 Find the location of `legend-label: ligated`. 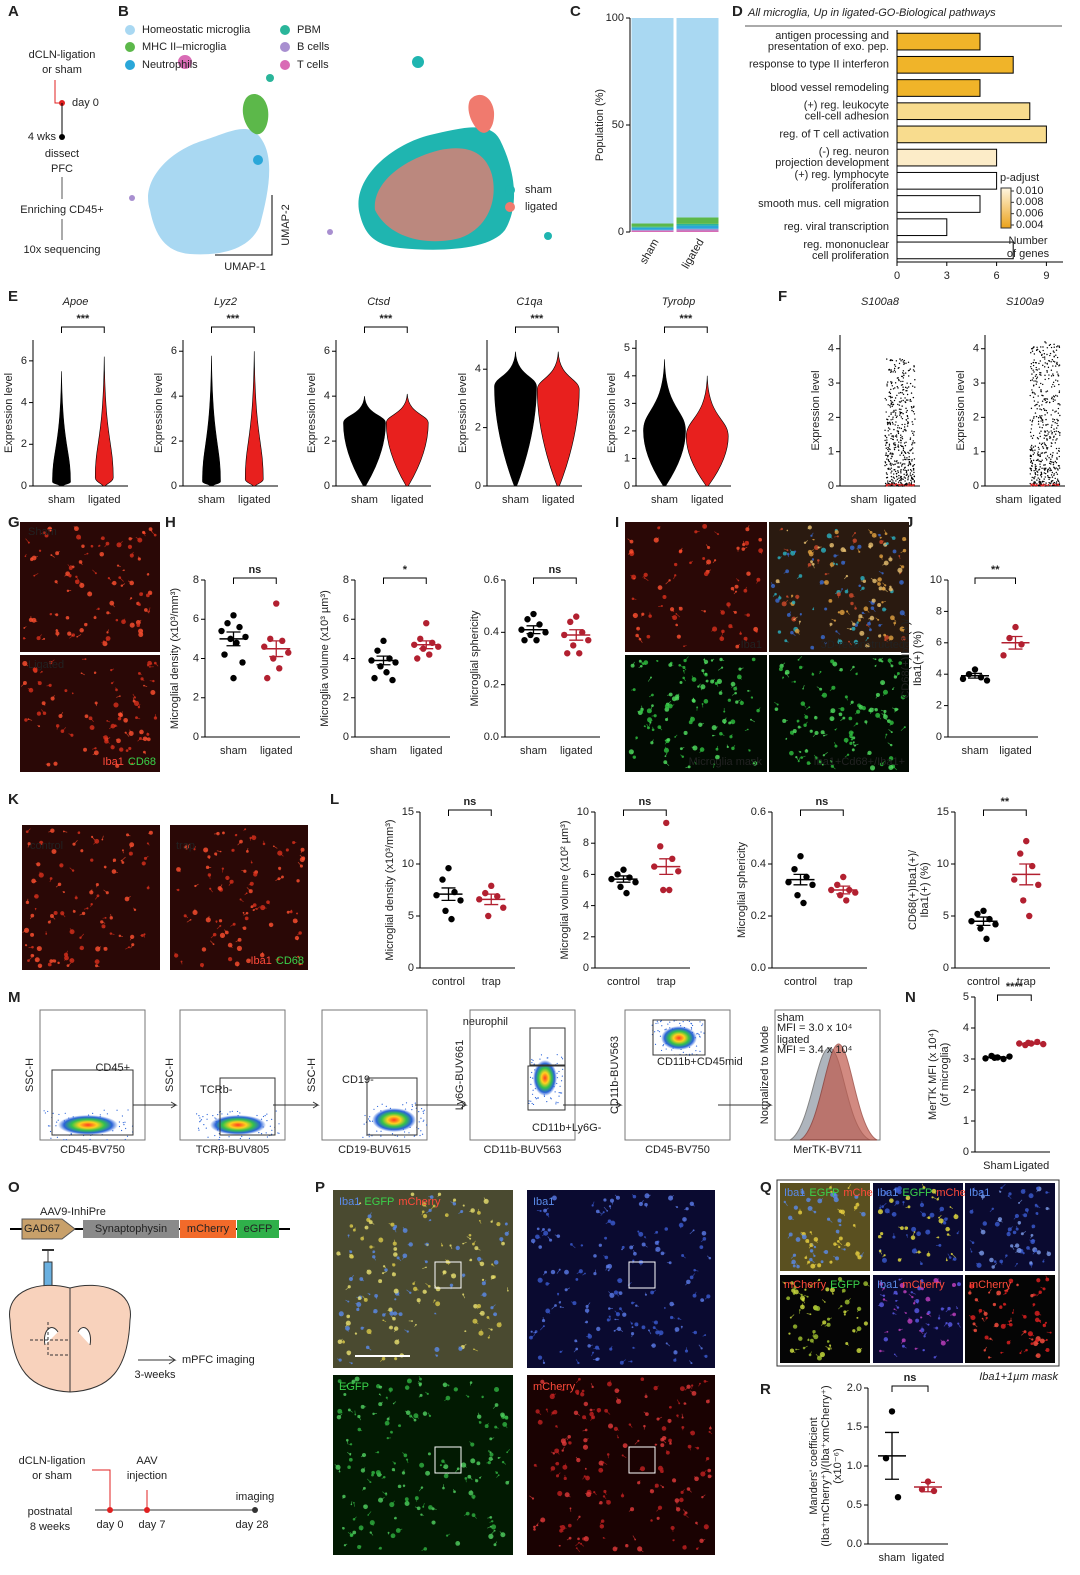

legend-label: ligated is located at coordinates (793, 1040).